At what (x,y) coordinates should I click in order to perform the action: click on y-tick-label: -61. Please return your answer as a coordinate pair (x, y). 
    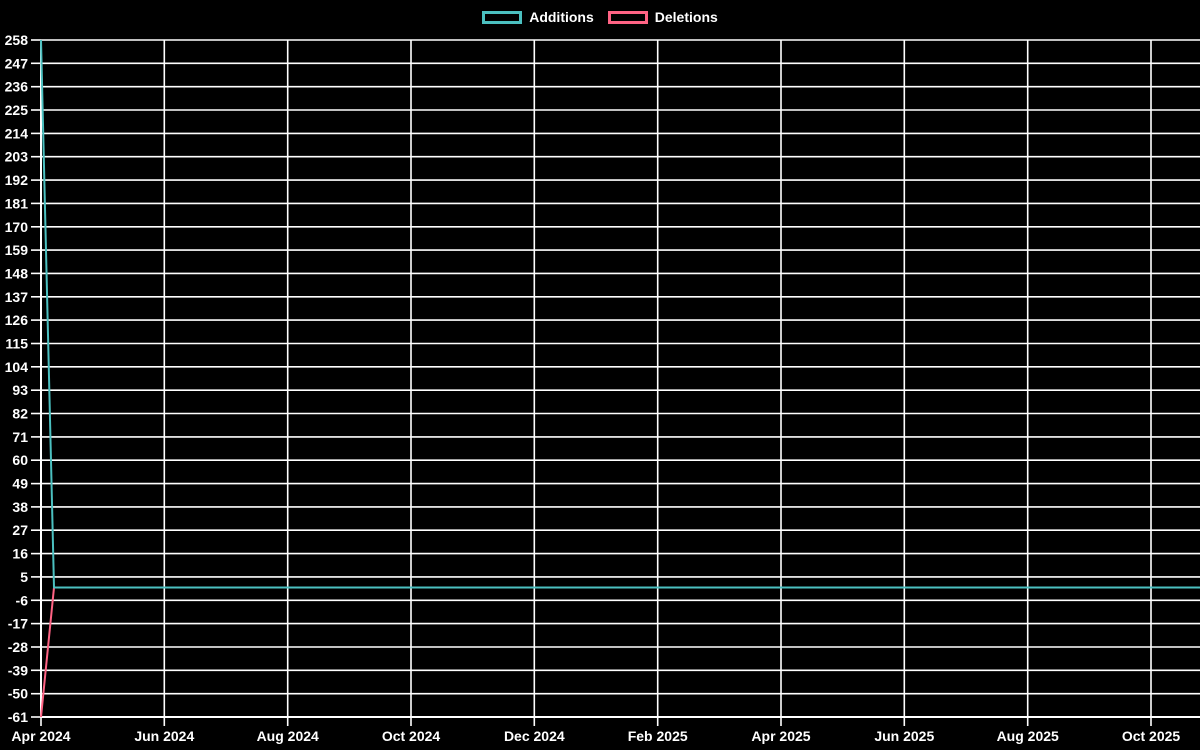
    Looking at the image, I should click on (18, 717).